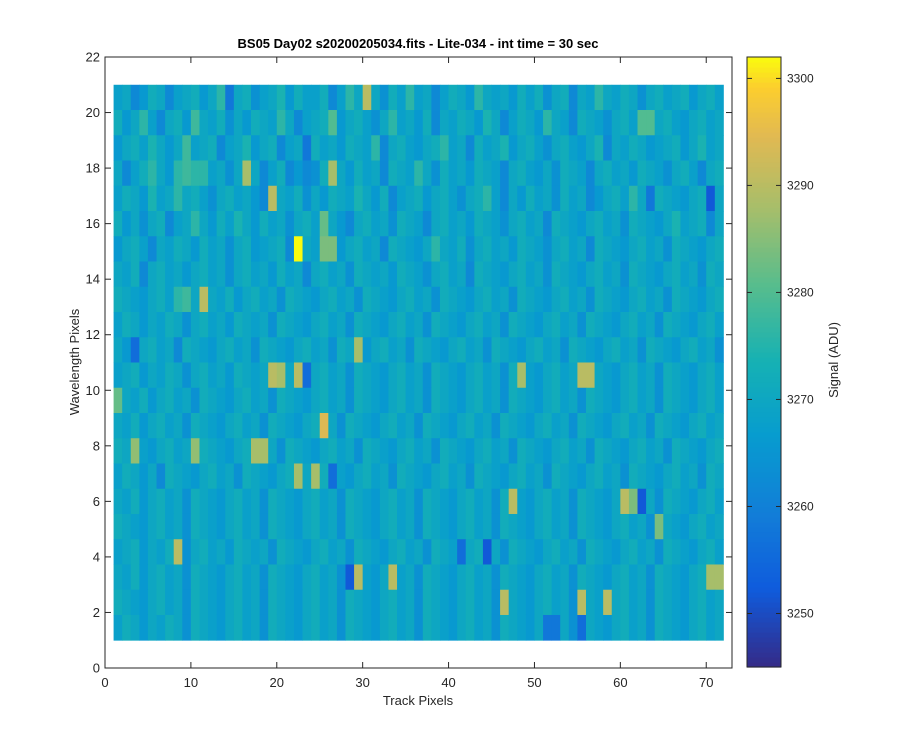 The image size is (900, 750). I want to click on y-tick-label: 4, so click(96, 556).